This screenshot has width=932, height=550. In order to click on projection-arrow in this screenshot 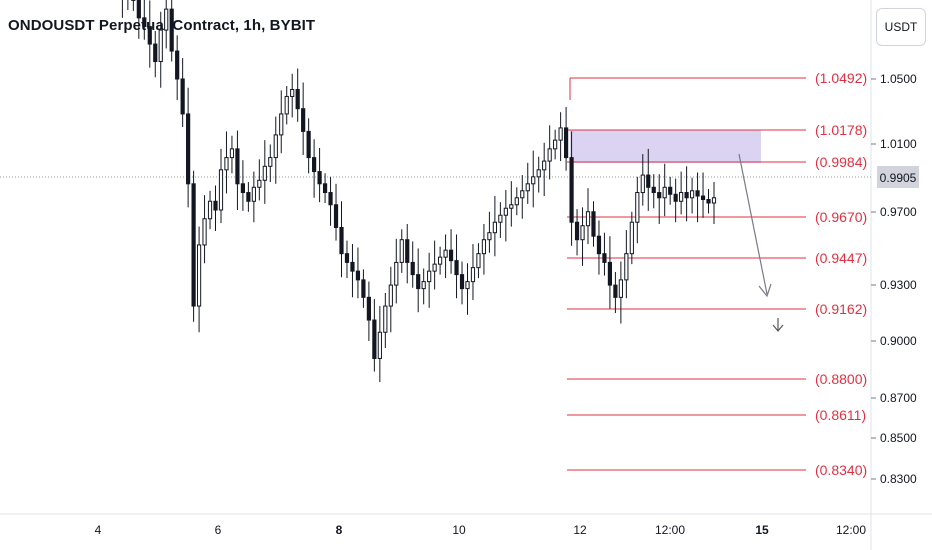, I will do `click(755, 225)`.